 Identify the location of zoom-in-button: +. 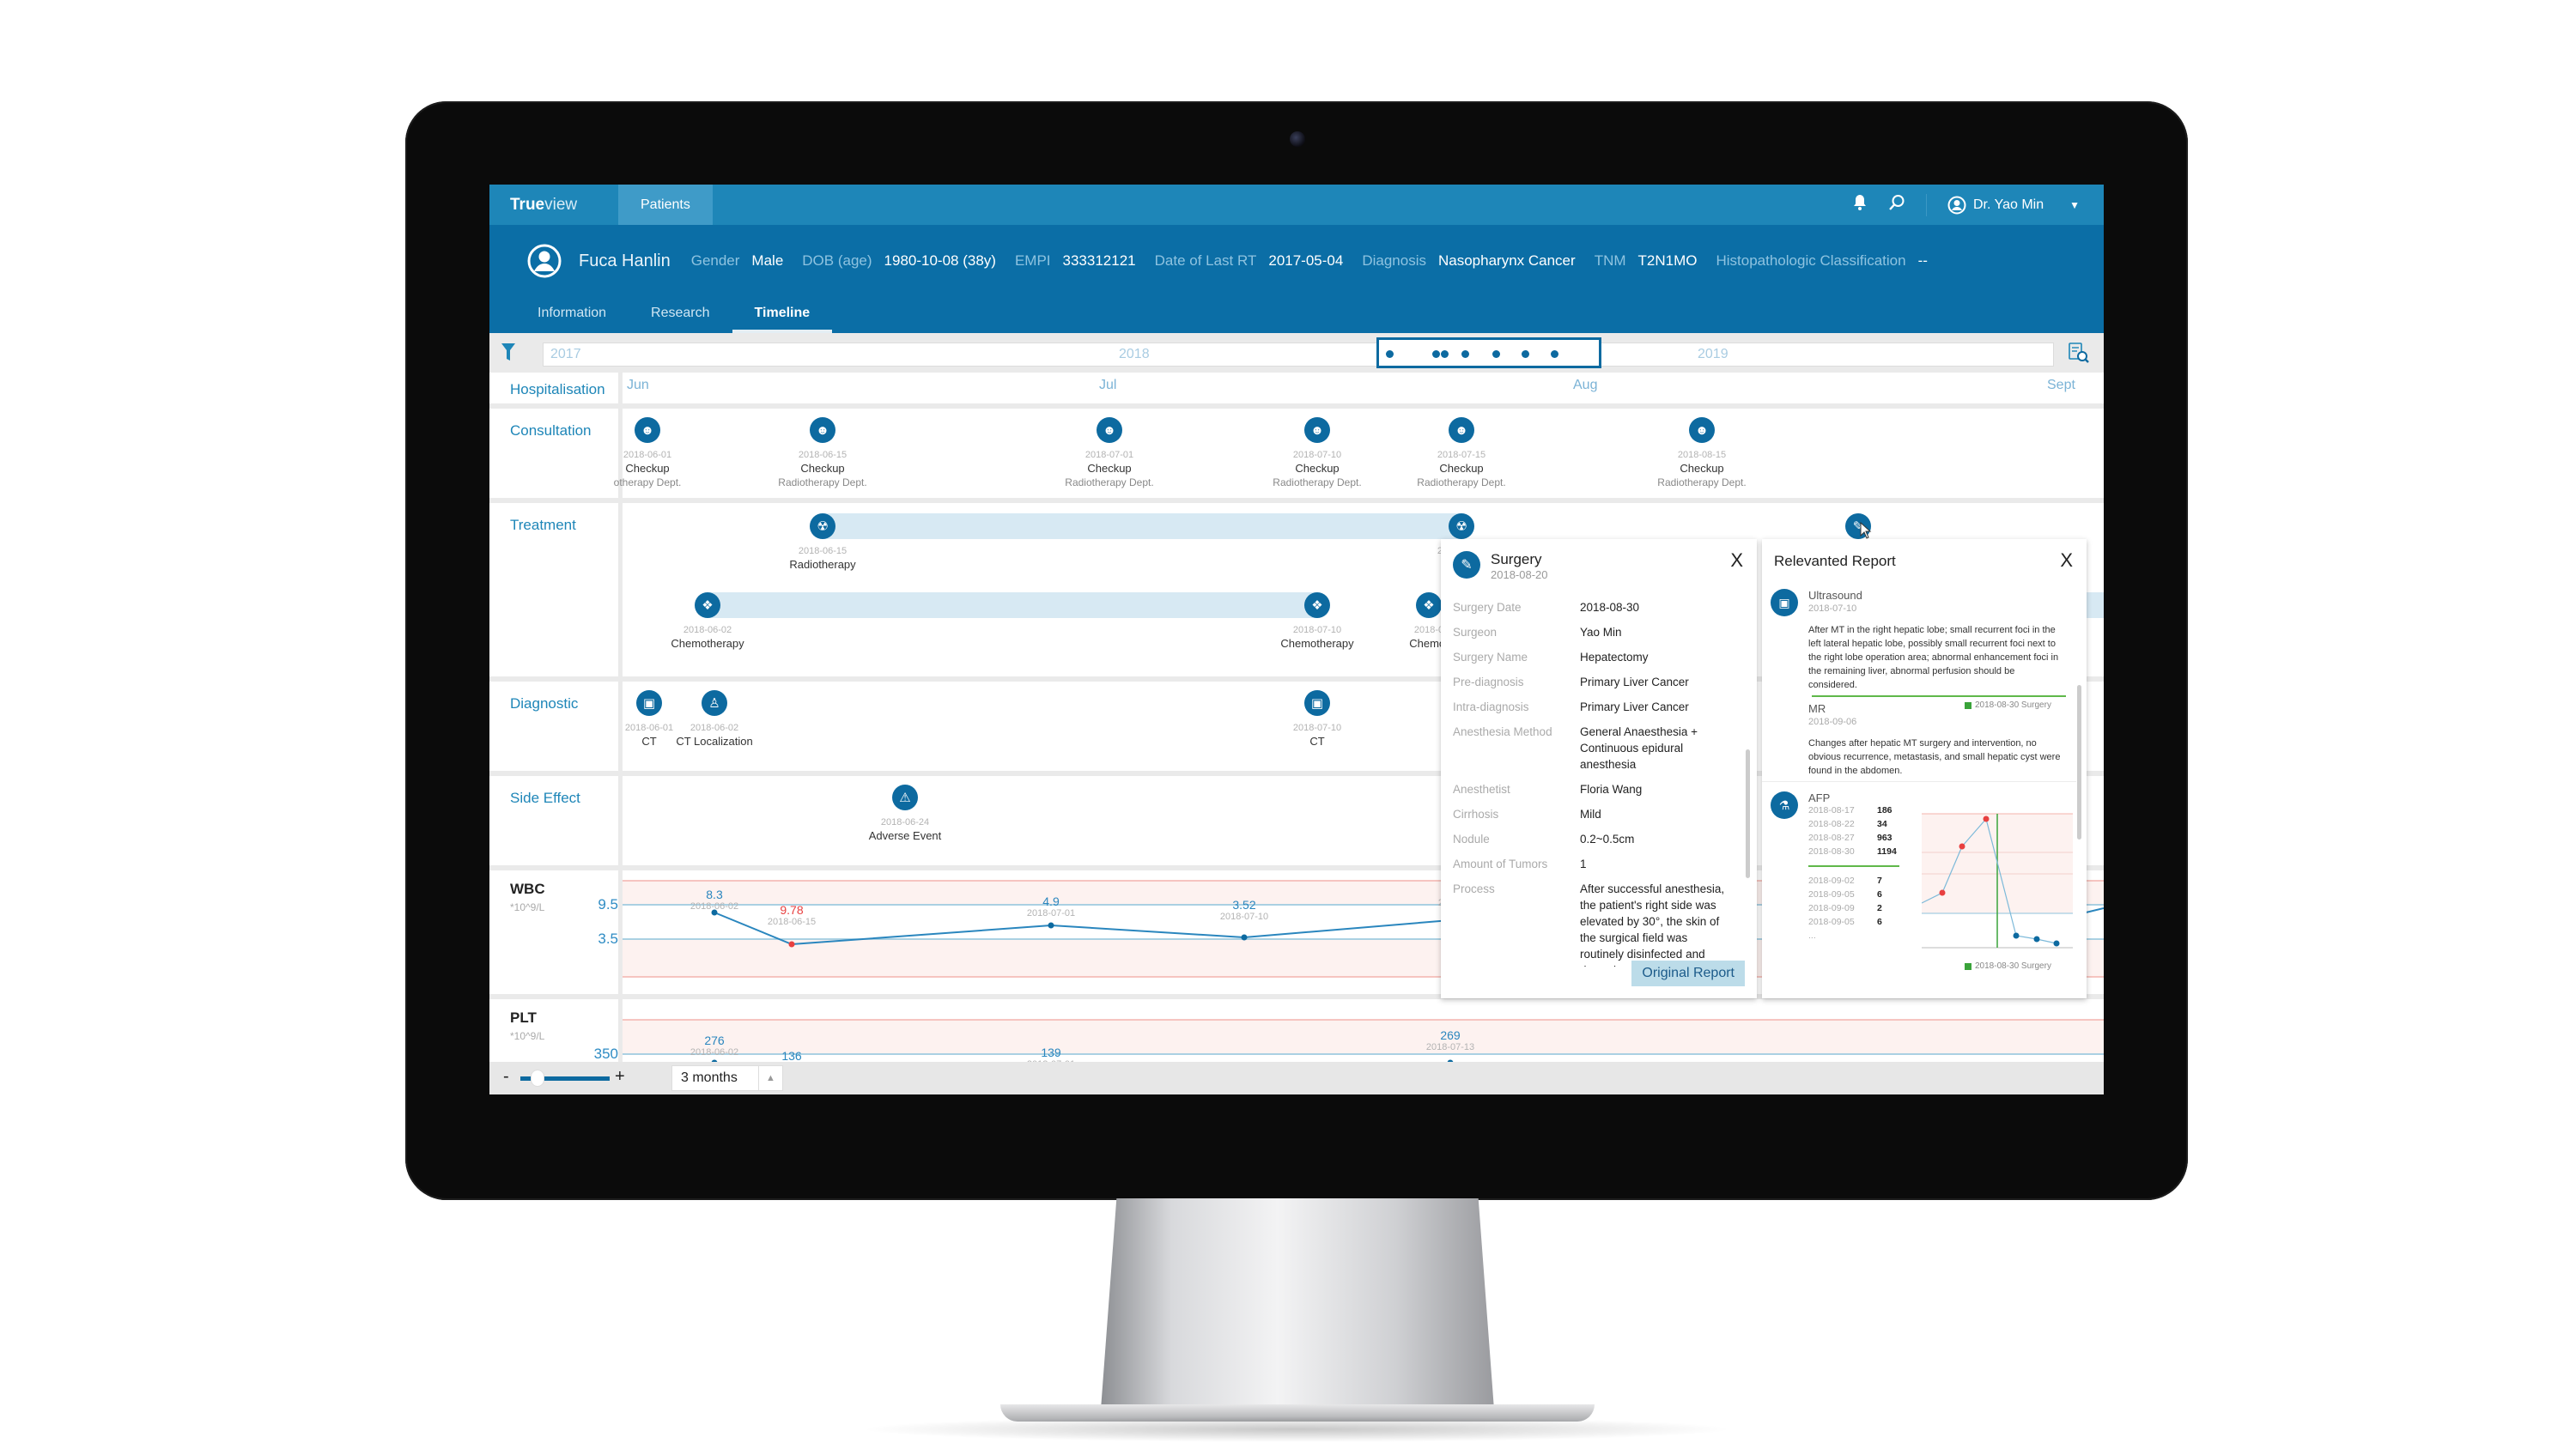
(620, 1076).